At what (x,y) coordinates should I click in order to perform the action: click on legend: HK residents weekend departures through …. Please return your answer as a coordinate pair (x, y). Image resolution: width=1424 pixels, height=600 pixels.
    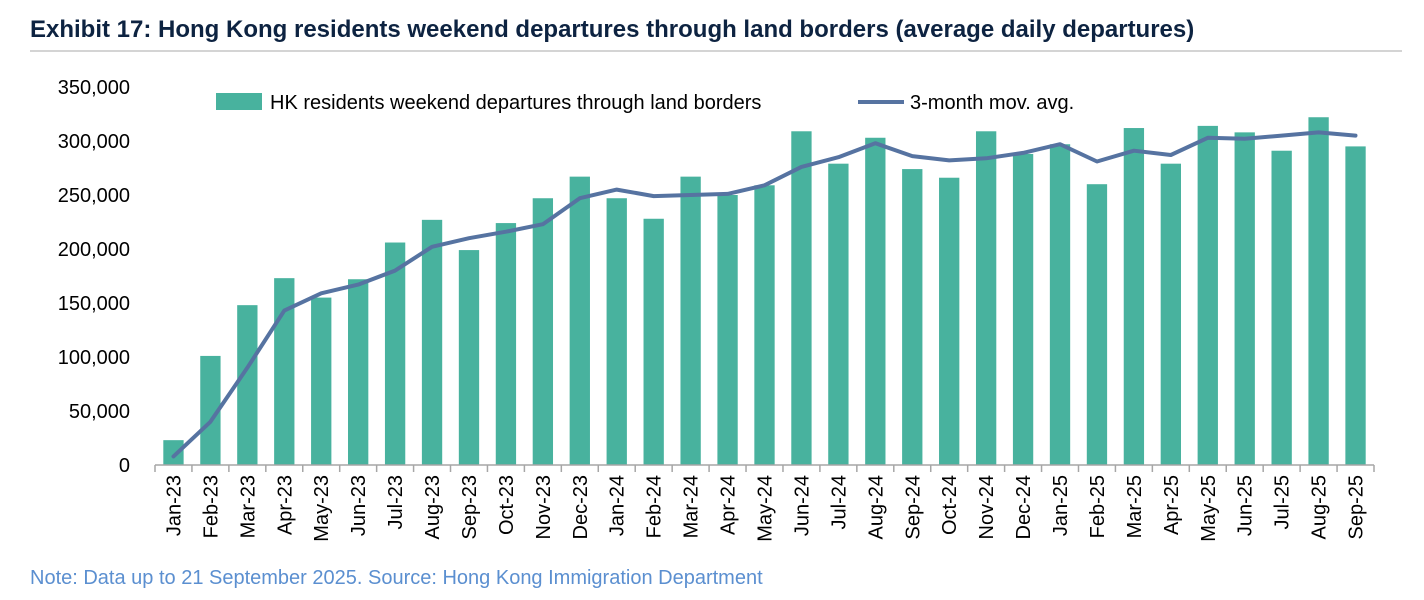
    Looking at the image, I should click on (645, 103).